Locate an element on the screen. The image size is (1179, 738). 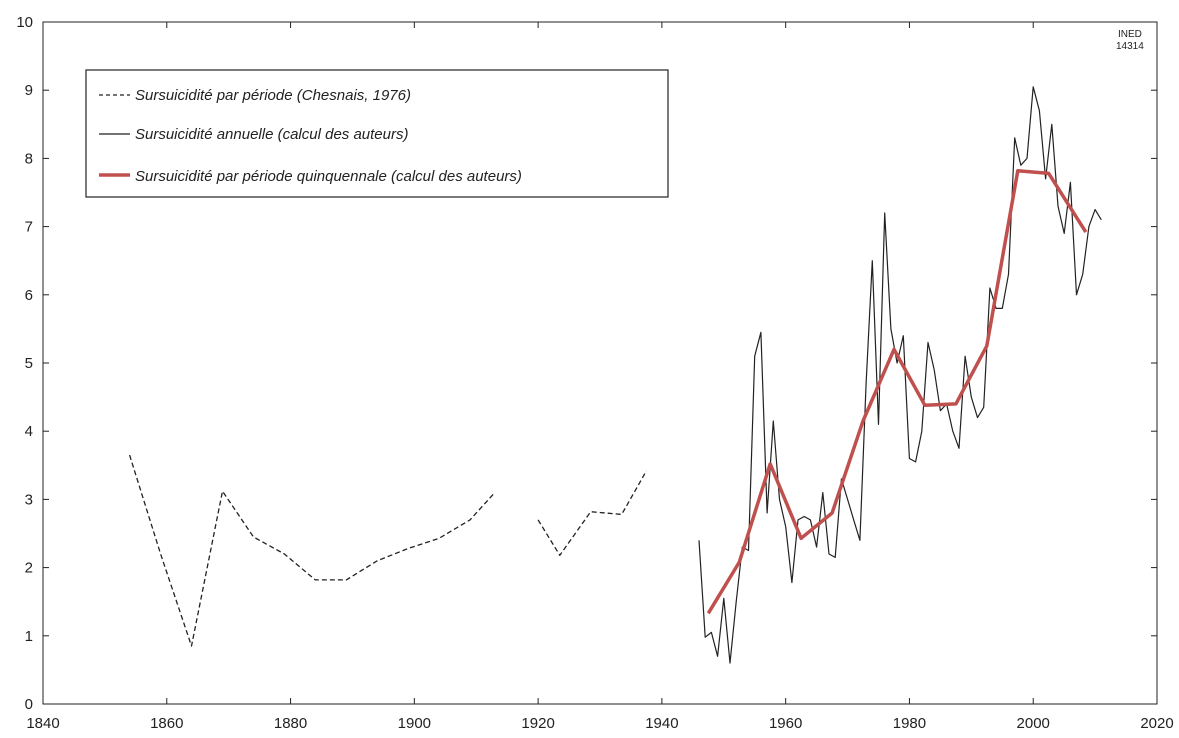
x-tick-label: 1900 is located at coordinates (414, 723).